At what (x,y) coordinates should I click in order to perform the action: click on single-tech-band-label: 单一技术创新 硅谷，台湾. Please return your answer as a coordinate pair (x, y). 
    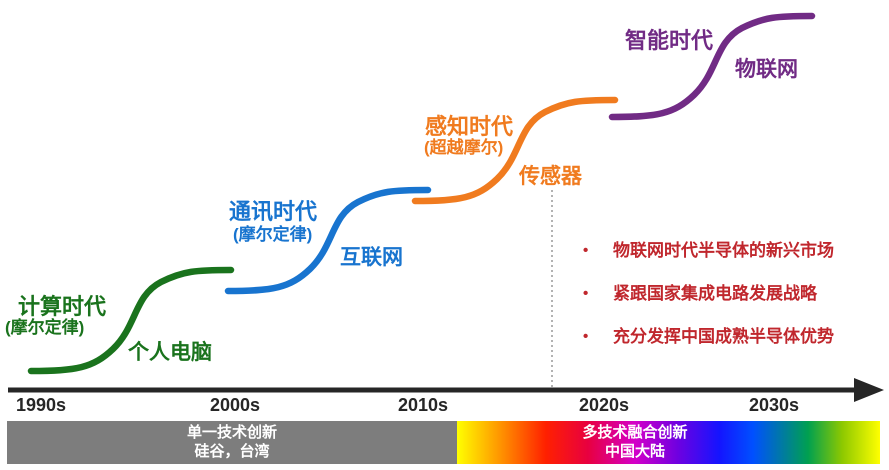
    Looking at the image, I should click on (232, 442).